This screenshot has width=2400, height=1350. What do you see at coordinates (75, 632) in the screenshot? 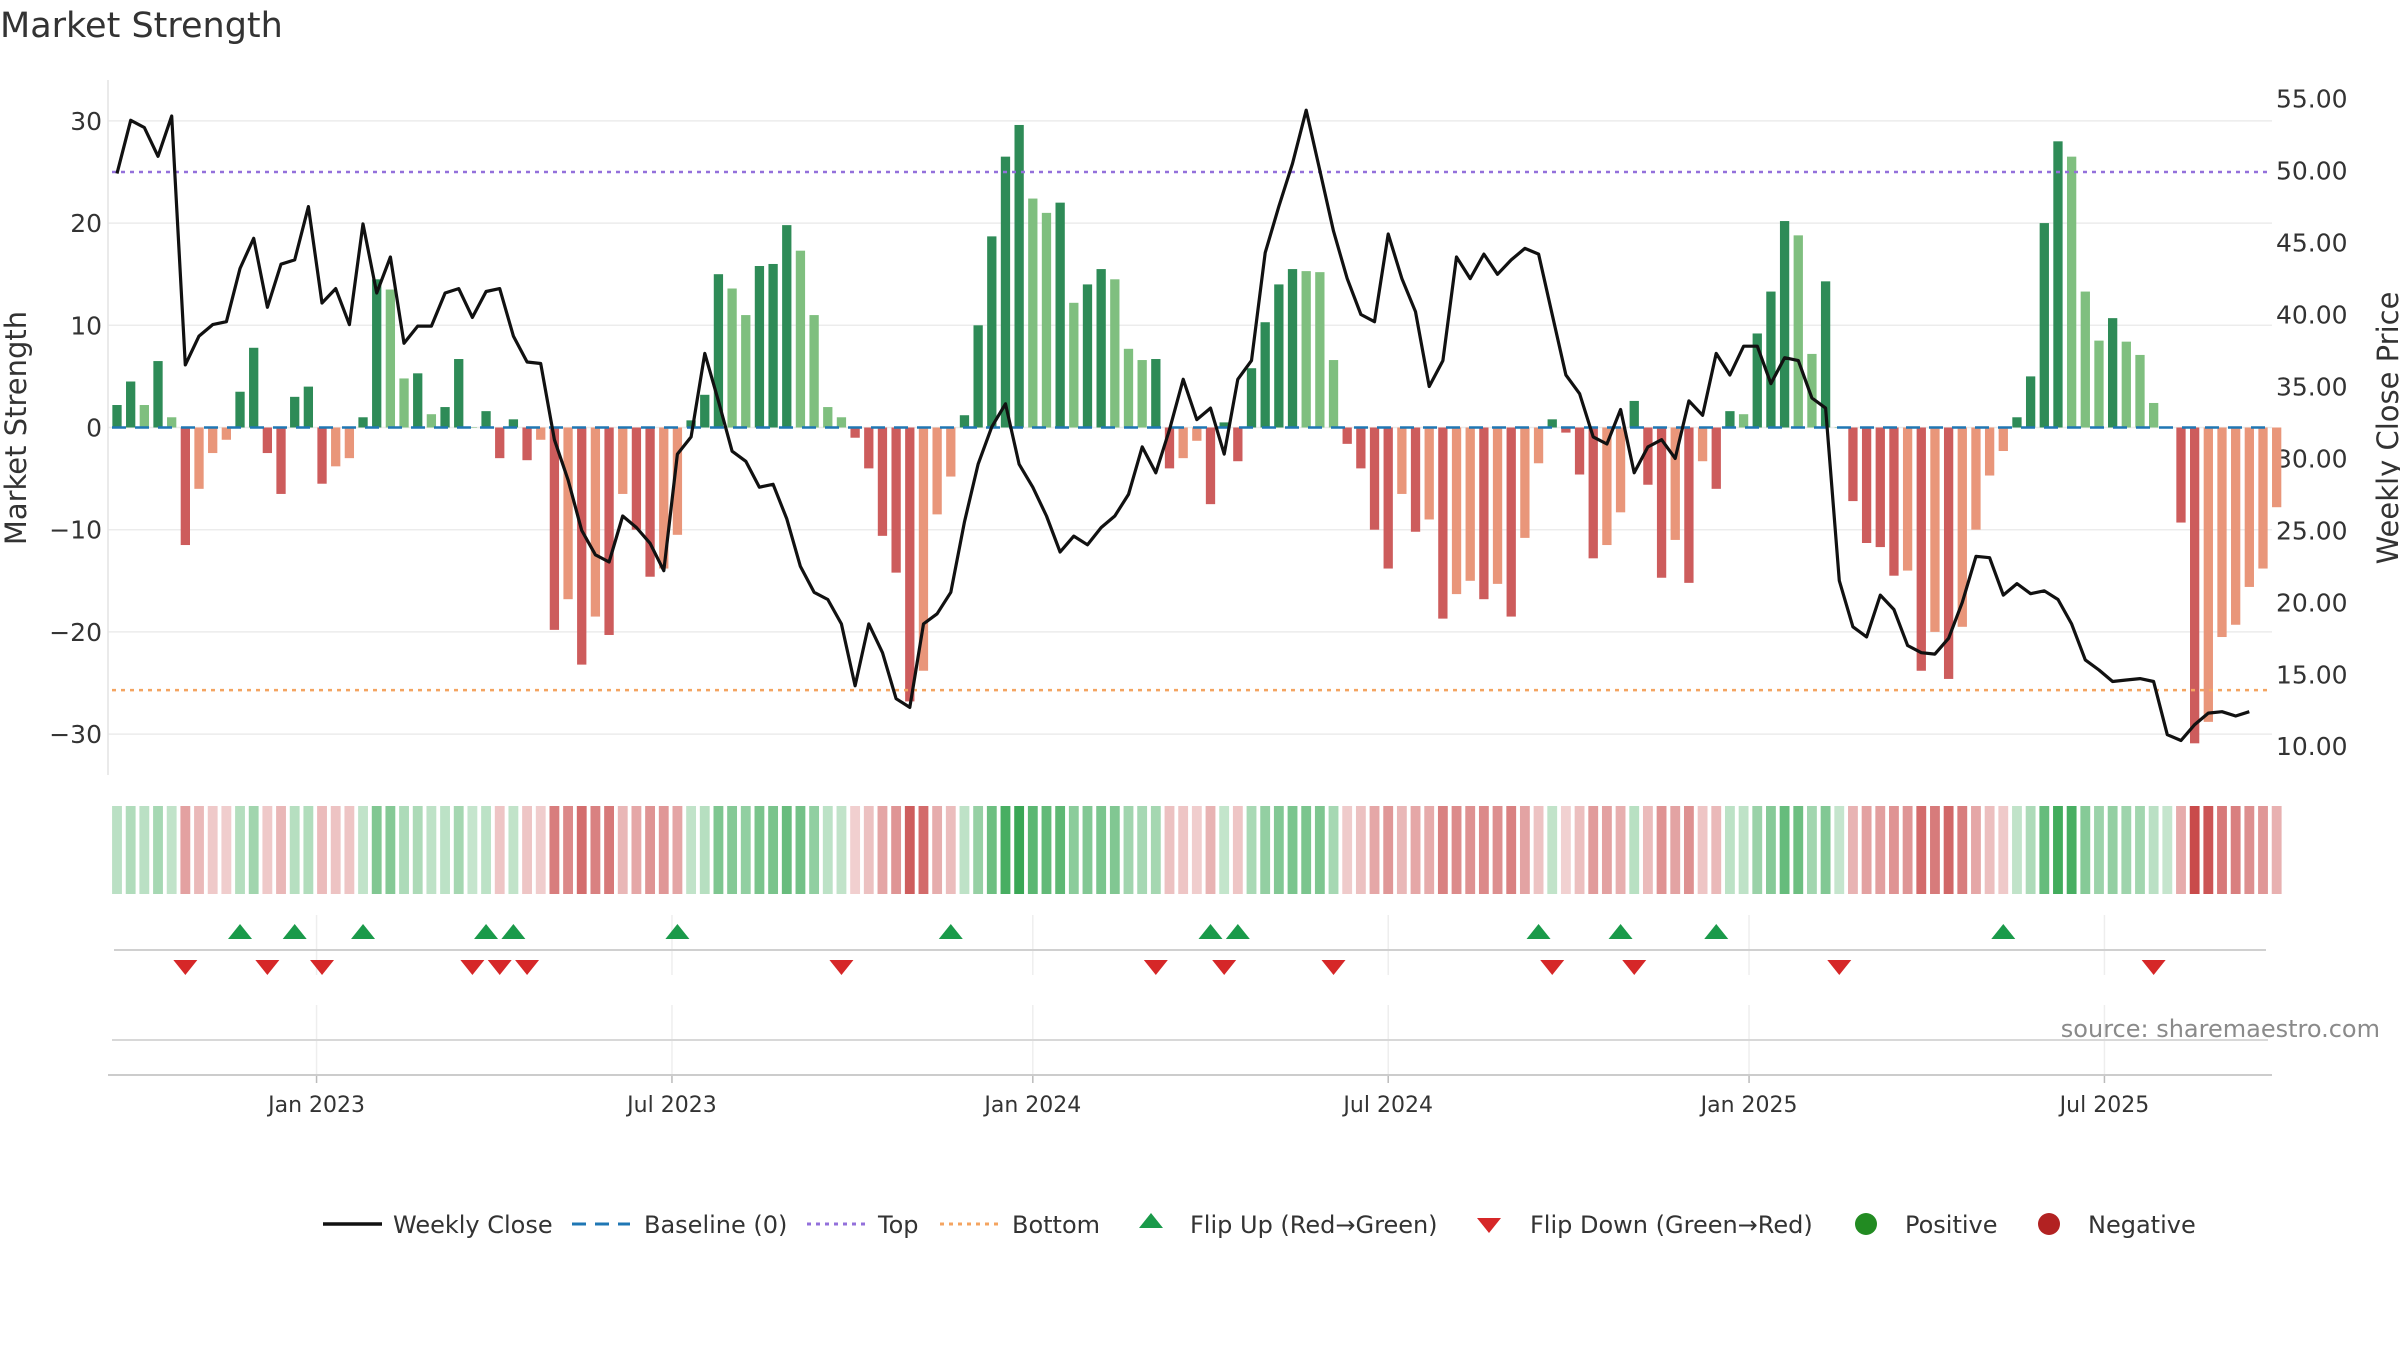
I see `left-tick-label: −20` at bounding box center [75, 632].